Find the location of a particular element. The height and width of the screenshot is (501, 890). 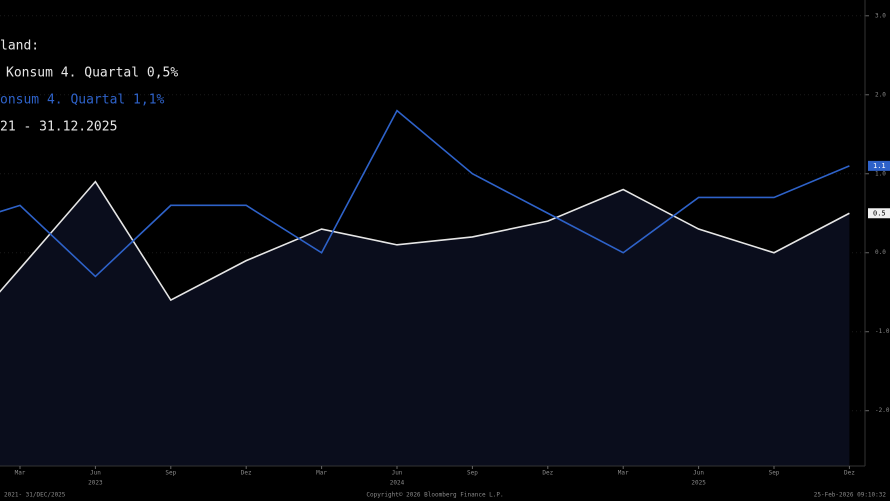

y-tick-label: 1.0 is located at coordinates (880, 173).